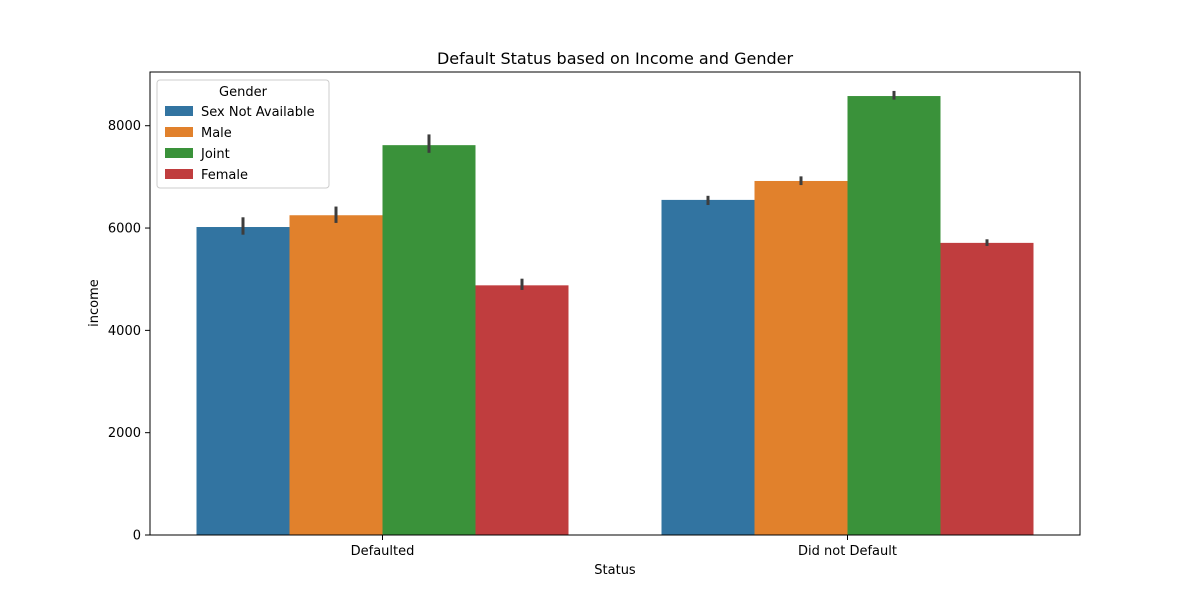  I want to click on legend-box, so click(243, 134).